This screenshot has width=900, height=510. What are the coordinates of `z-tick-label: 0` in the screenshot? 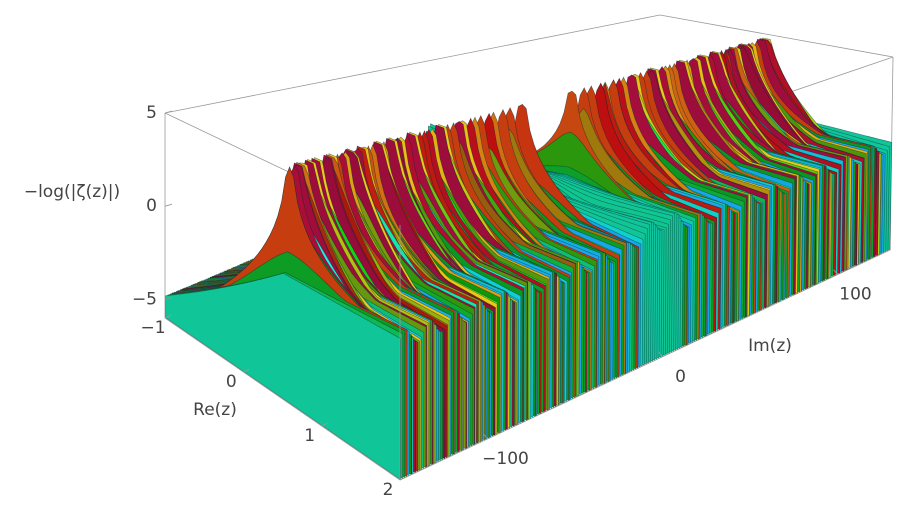 It's located at (151, 206).